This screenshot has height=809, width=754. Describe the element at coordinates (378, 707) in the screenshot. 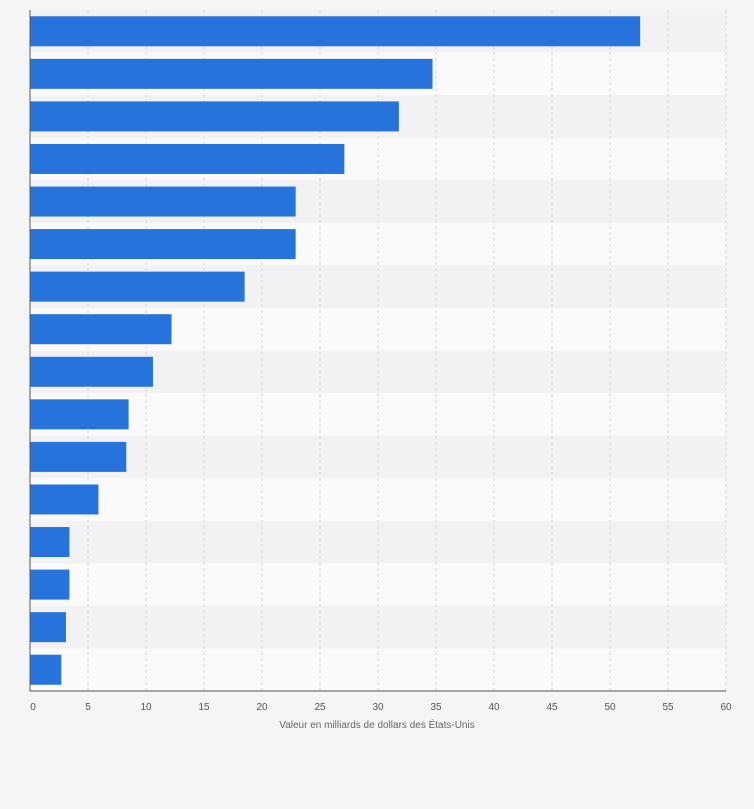

I see `x-tick-label: 30` at that location.